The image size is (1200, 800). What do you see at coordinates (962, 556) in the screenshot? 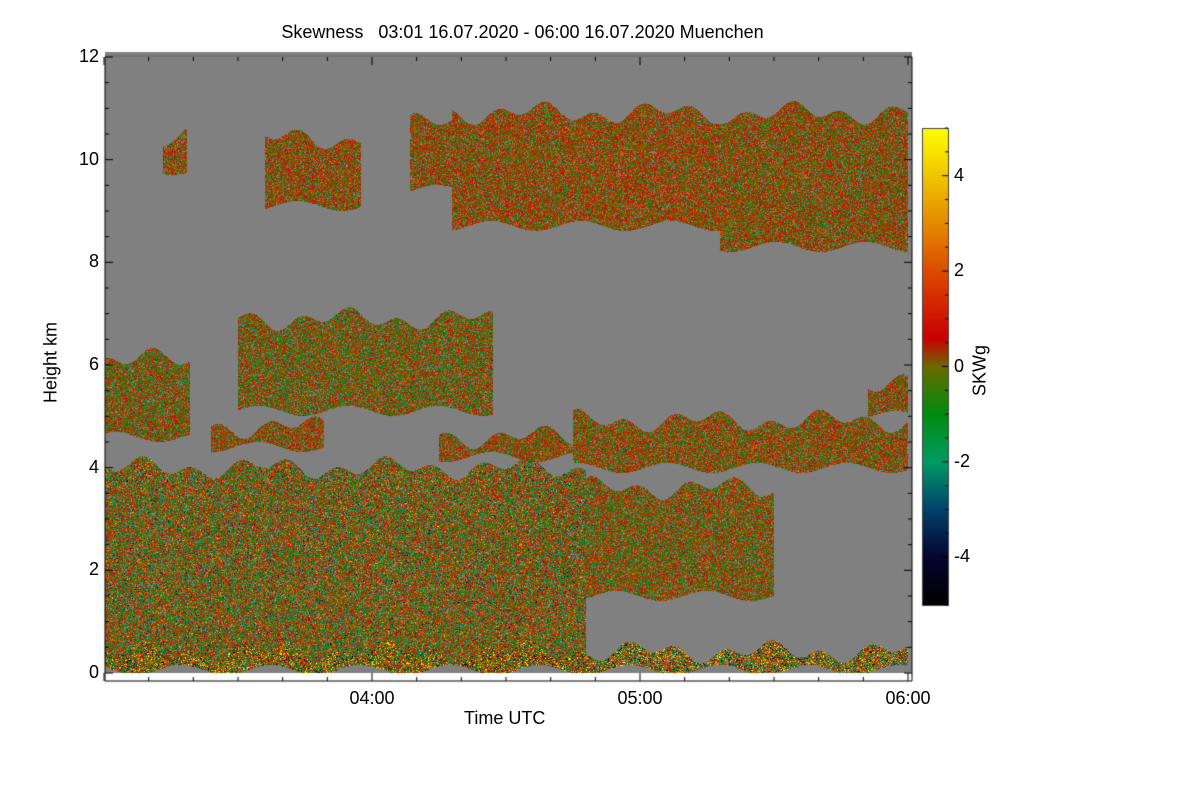
I see `colorbar-tick-label: -4` at bounding box center [962, 556].